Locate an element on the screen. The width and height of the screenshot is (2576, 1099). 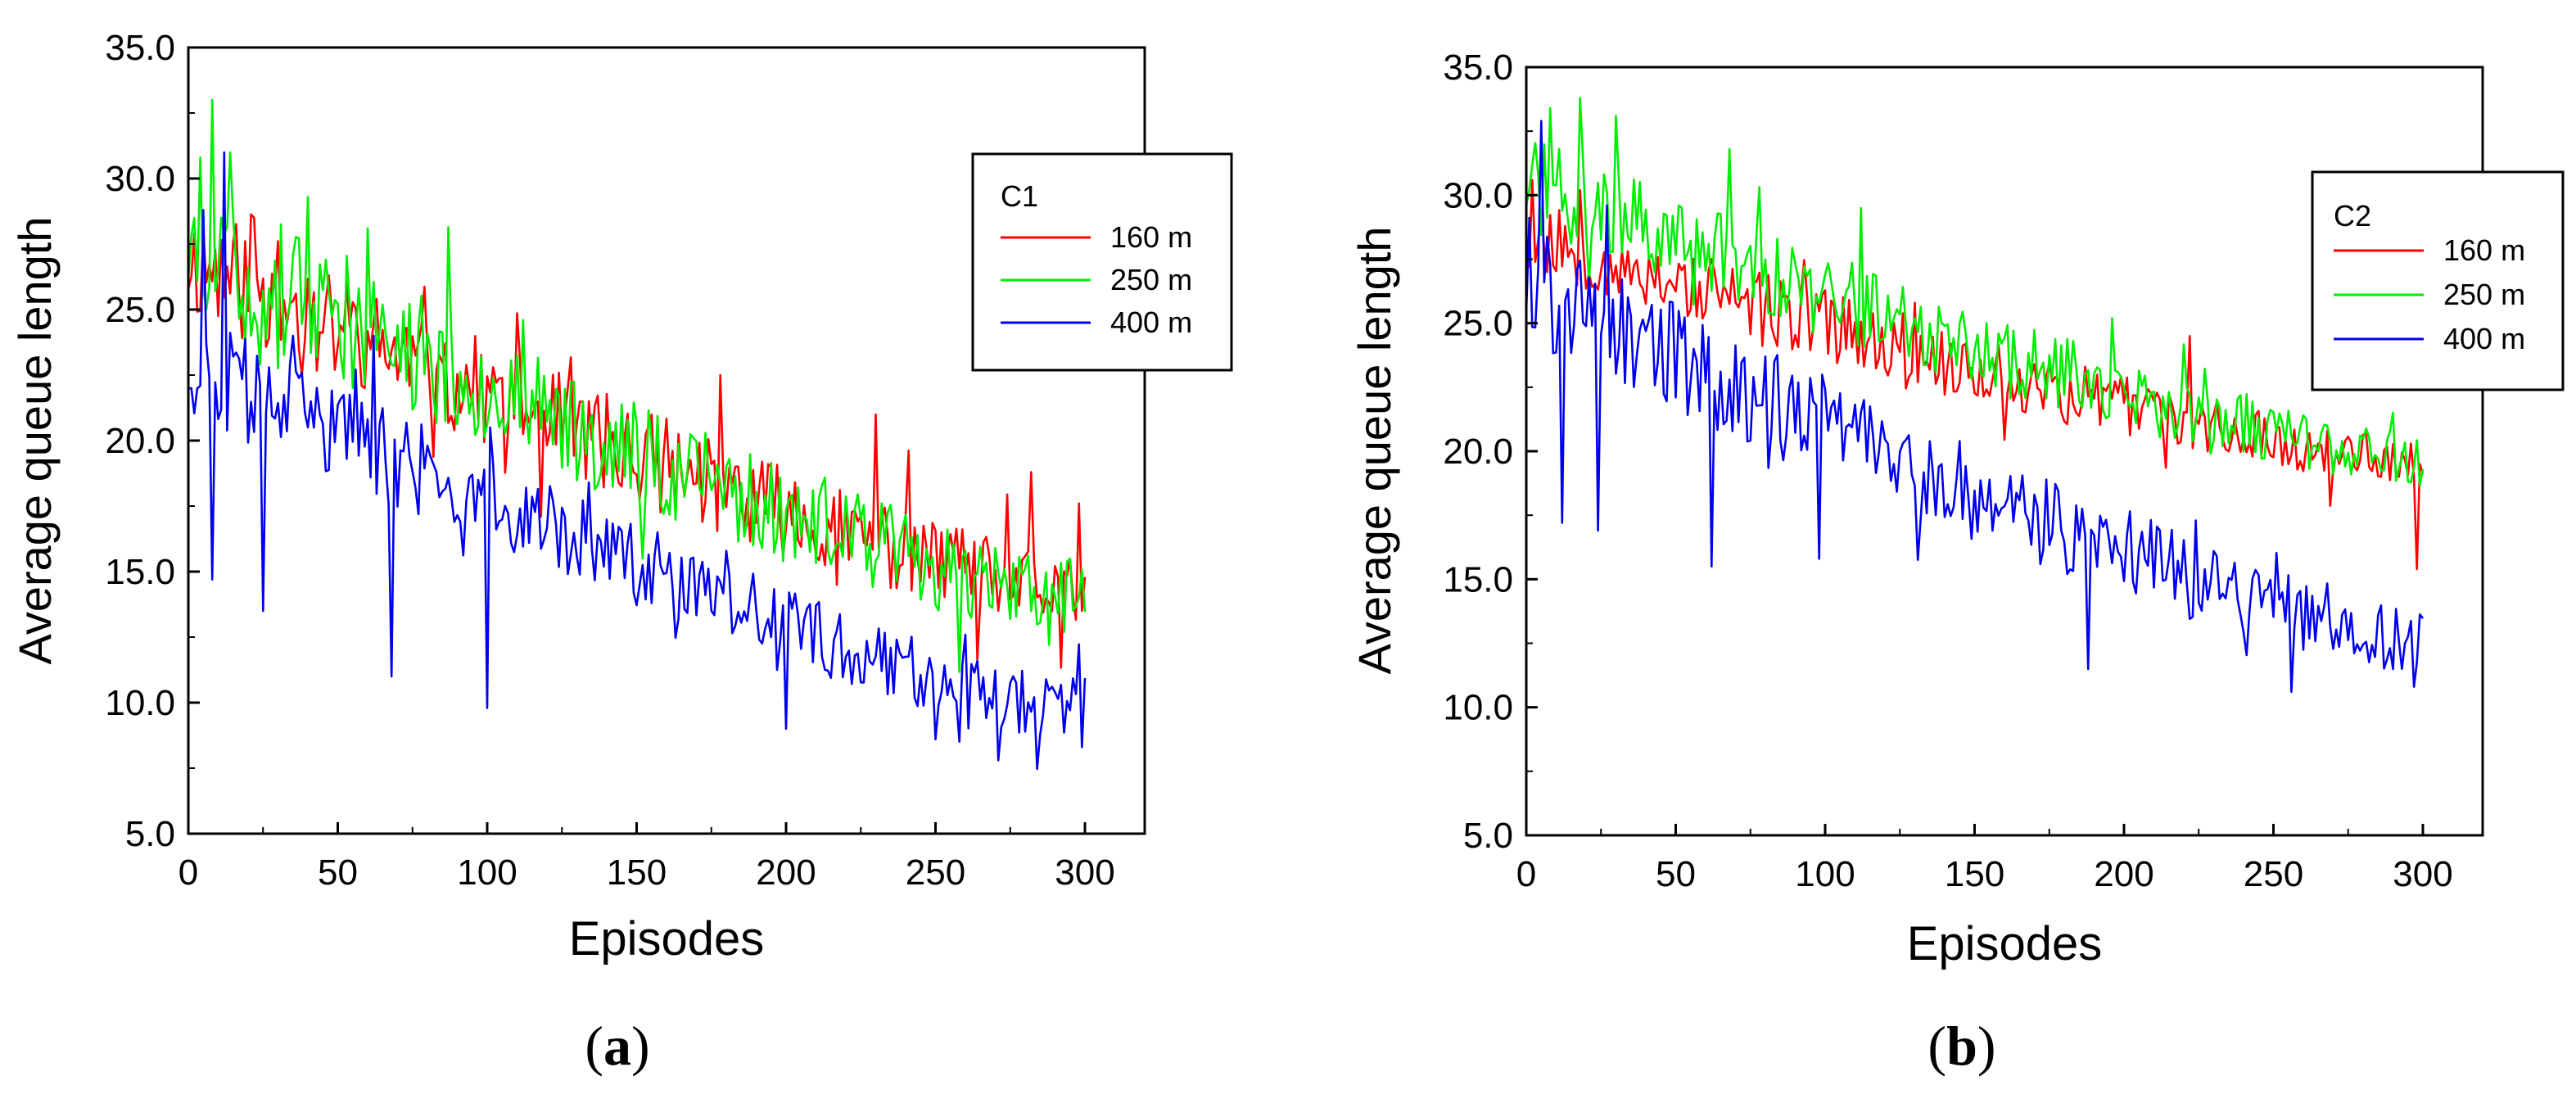
legend: C1 160 m 250 m 400 m is located at coordinates (1102, 262).